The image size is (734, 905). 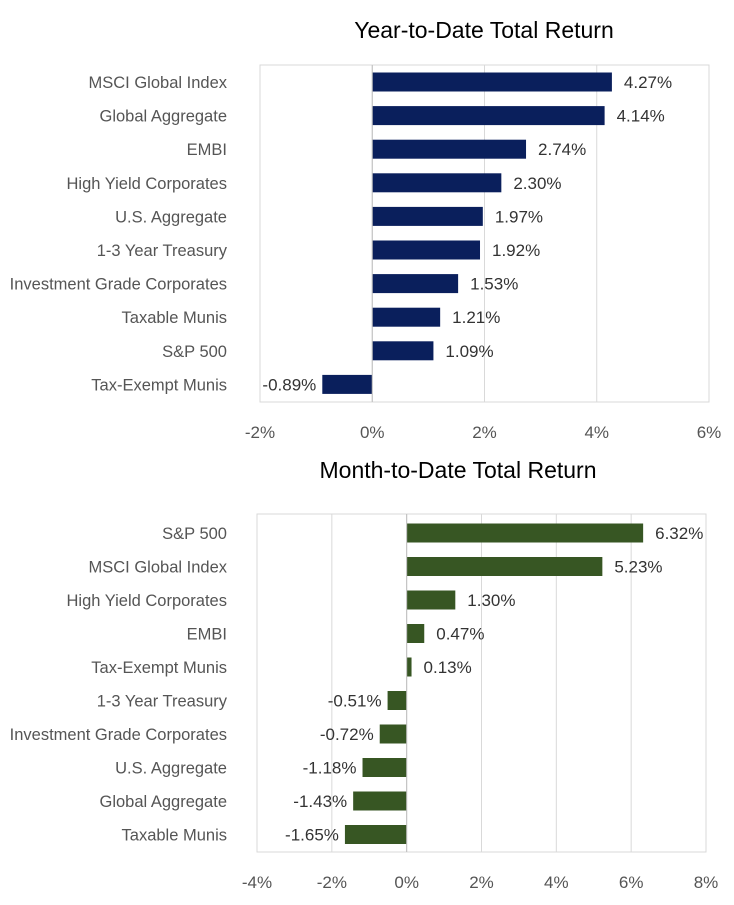 What do you see at coordinates (171, 769) in the screenshot?
I see `mtd-category-label: U.S. Aggregate` at bounding box center [171, 769].